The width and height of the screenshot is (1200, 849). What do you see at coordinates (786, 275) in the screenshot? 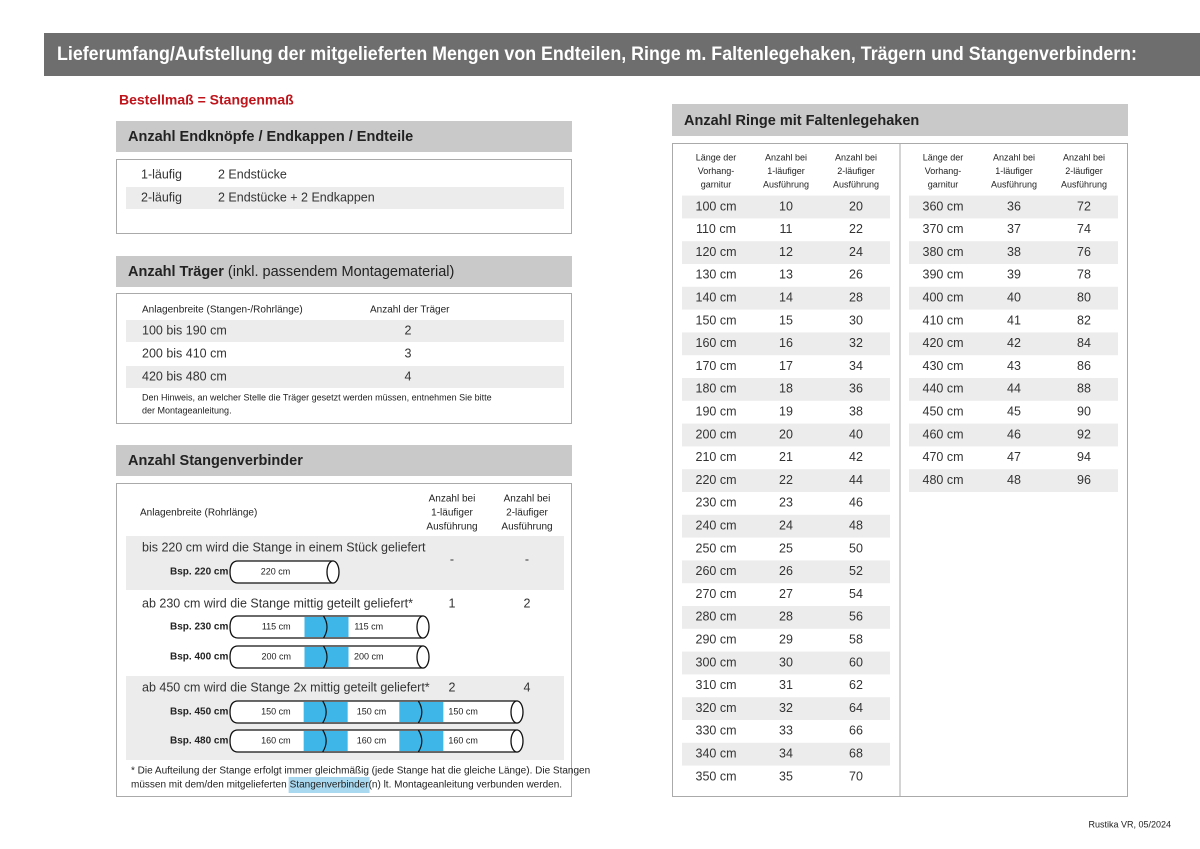
I see `cell: 13` at bounding box center [786, 275].